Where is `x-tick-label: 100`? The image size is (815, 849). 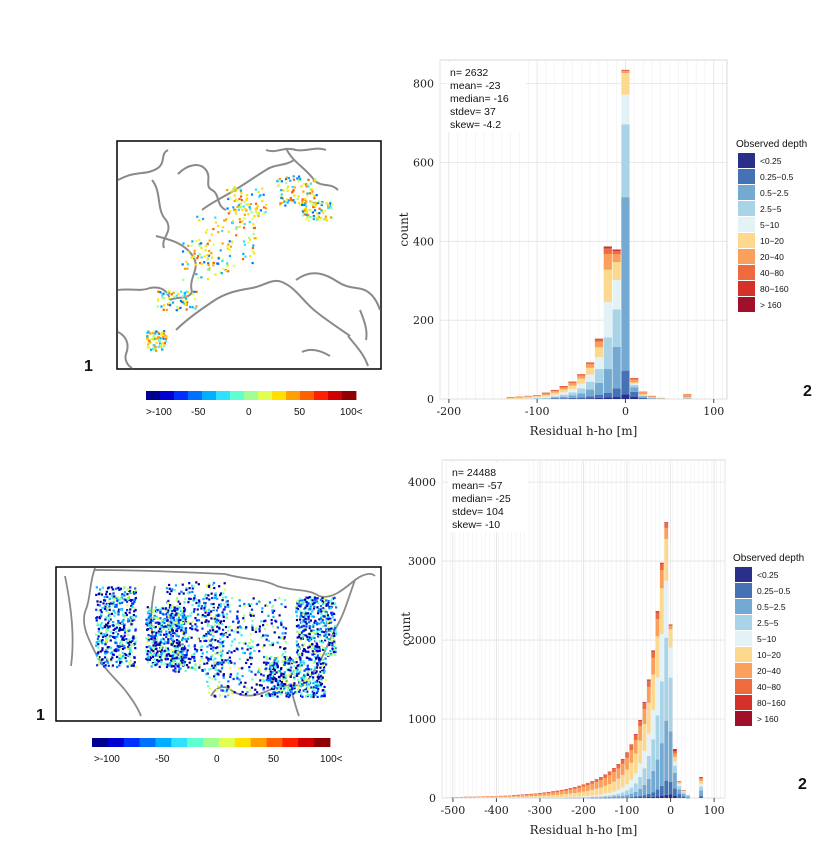 x-tick-label: 100 is located at coordinates (714, 810).